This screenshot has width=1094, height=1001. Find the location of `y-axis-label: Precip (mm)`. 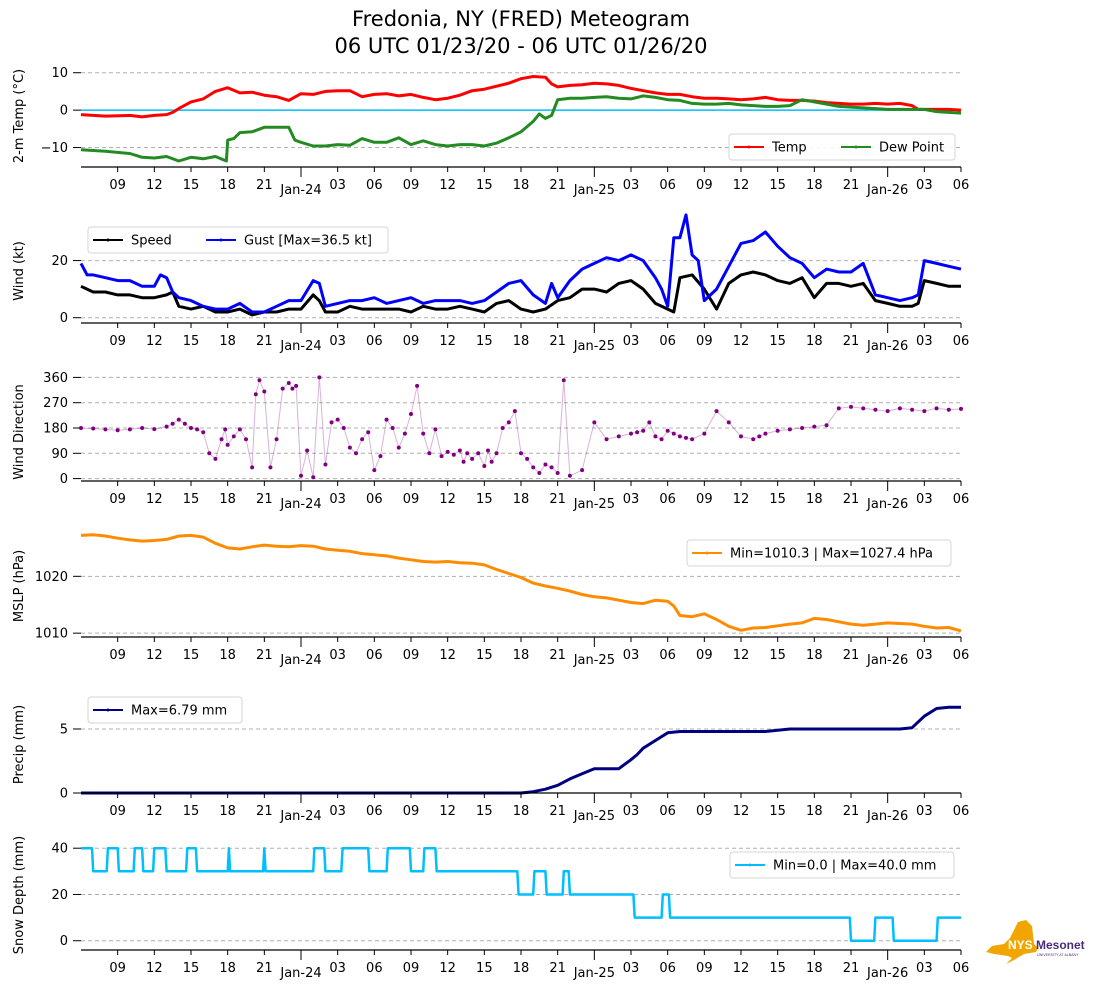

y-axis-label: Precip (mm) is located at coordinates (19, 744).